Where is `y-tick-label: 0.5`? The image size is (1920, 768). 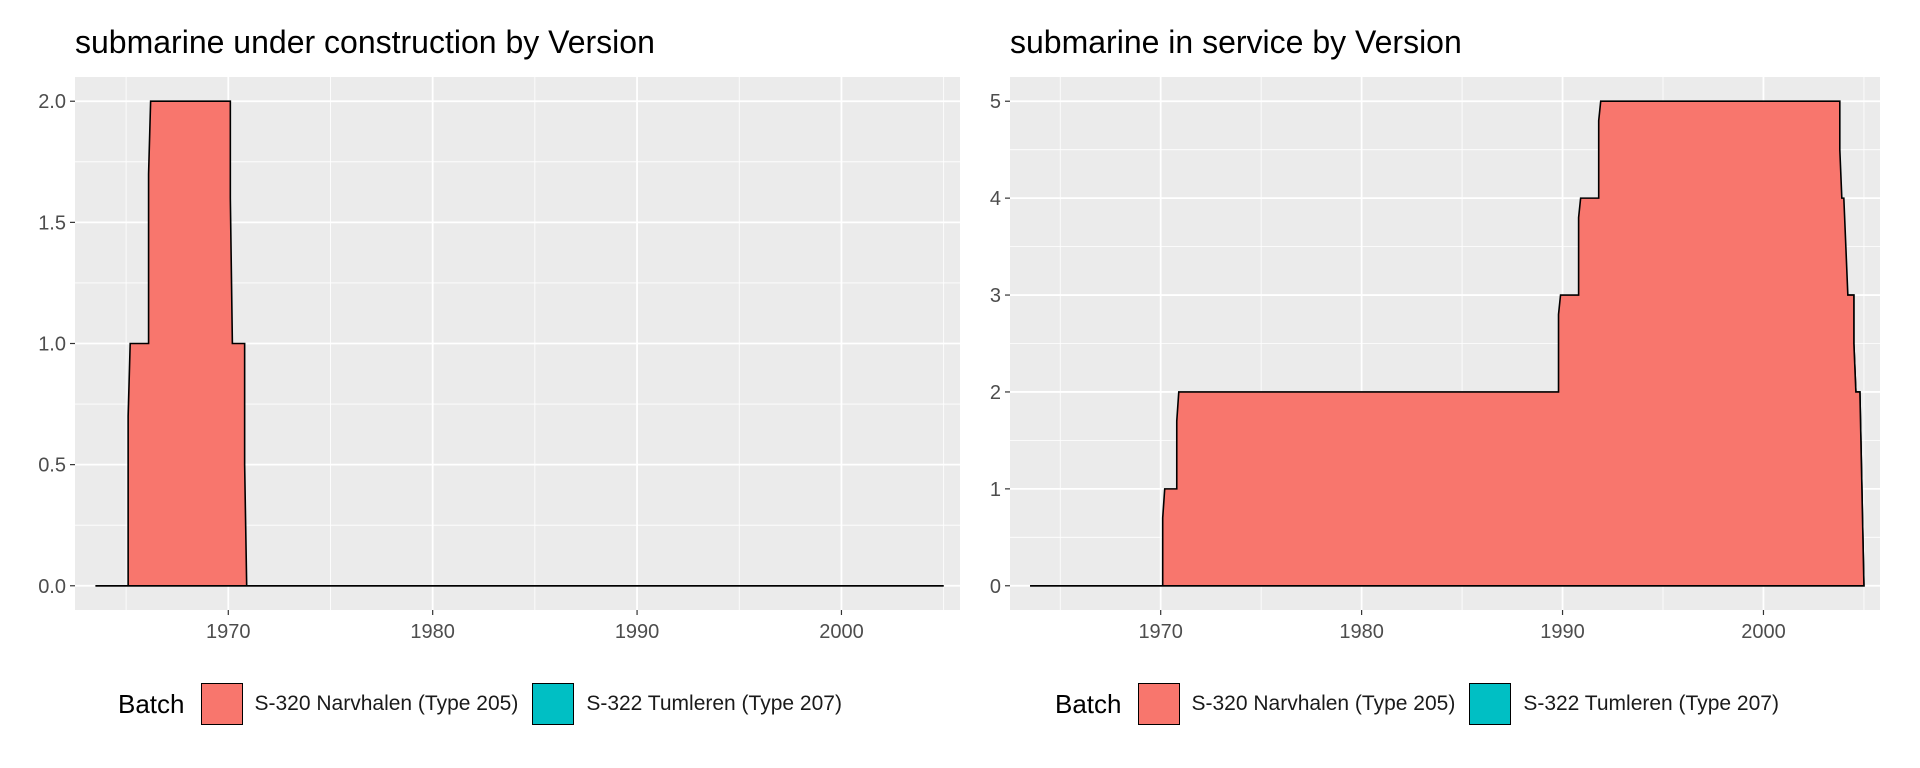 y-tick-label: 0.5 is located at coordinates (52, 466).